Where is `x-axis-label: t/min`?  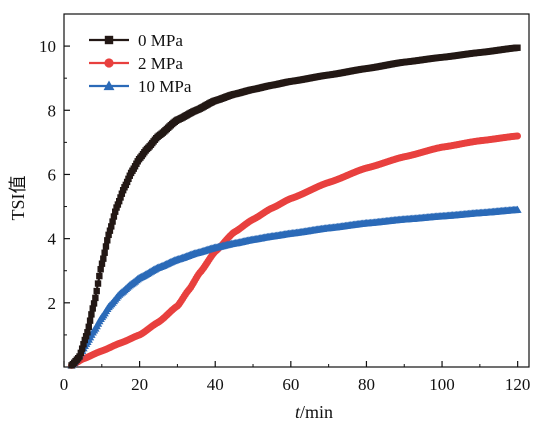
x-axis-label: t/min is located at coordinates (314, 412).